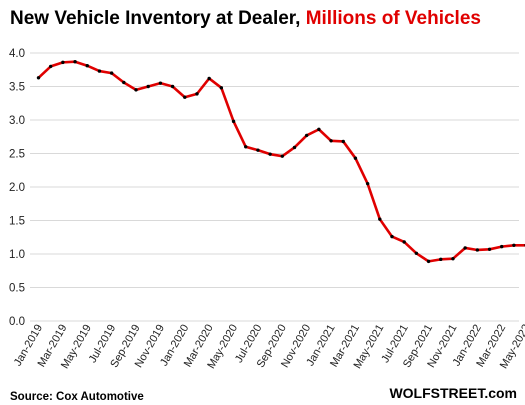 The width and height of the screenshot is (525, 405). Describe the element at coordinates (17, 54) in the screenshot. I see `y-tick-label: 4.0` at that location.